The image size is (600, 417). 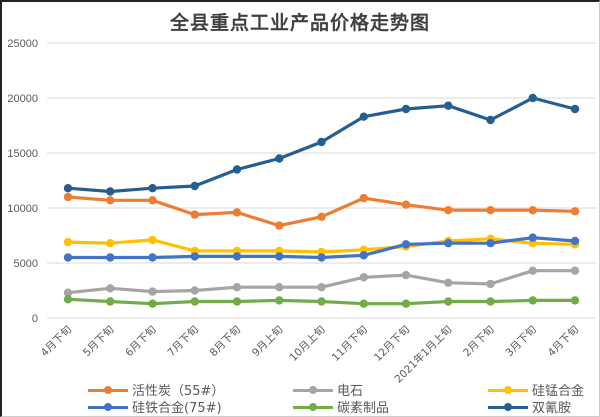 What do you see at coordinates (391, 343) in the screenshot?
I see `x-tick-label: 12月下旬` at bounding box center [391, 343].